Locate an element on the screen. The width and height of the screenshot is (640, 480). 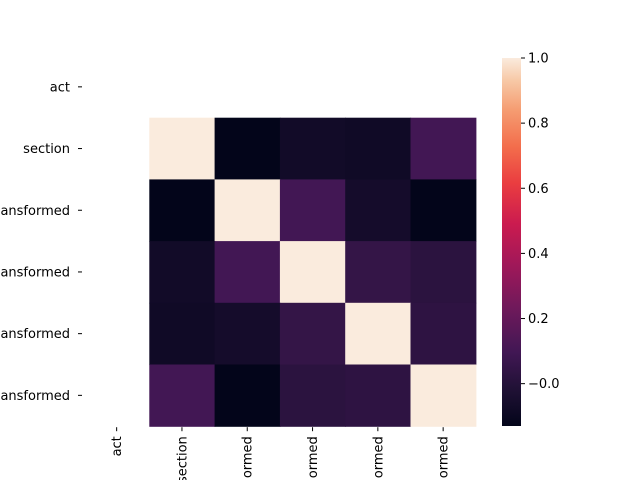
row-tick-label: section is located at coordinates (46, 149).